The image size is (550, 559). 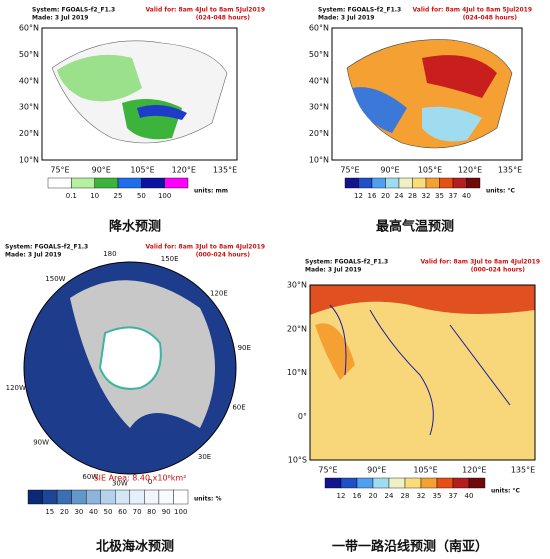 What do you see at coordinates (357, 496) in the screenshot?
I see `colorbar-label: 16` at bounding box center [357, 496].